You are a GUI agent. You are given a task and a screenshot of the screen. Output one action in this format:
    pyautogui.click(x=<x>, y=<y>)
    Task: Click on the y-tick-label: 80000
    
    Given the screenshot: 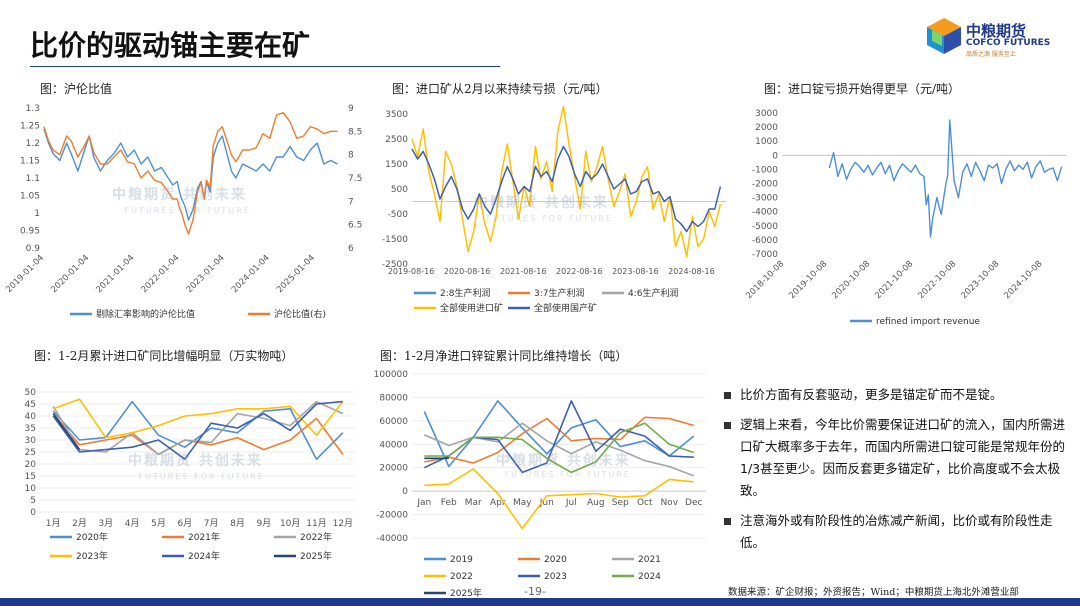 What is the action you would take?
    pyautogui.click(x=393, y=398)
    